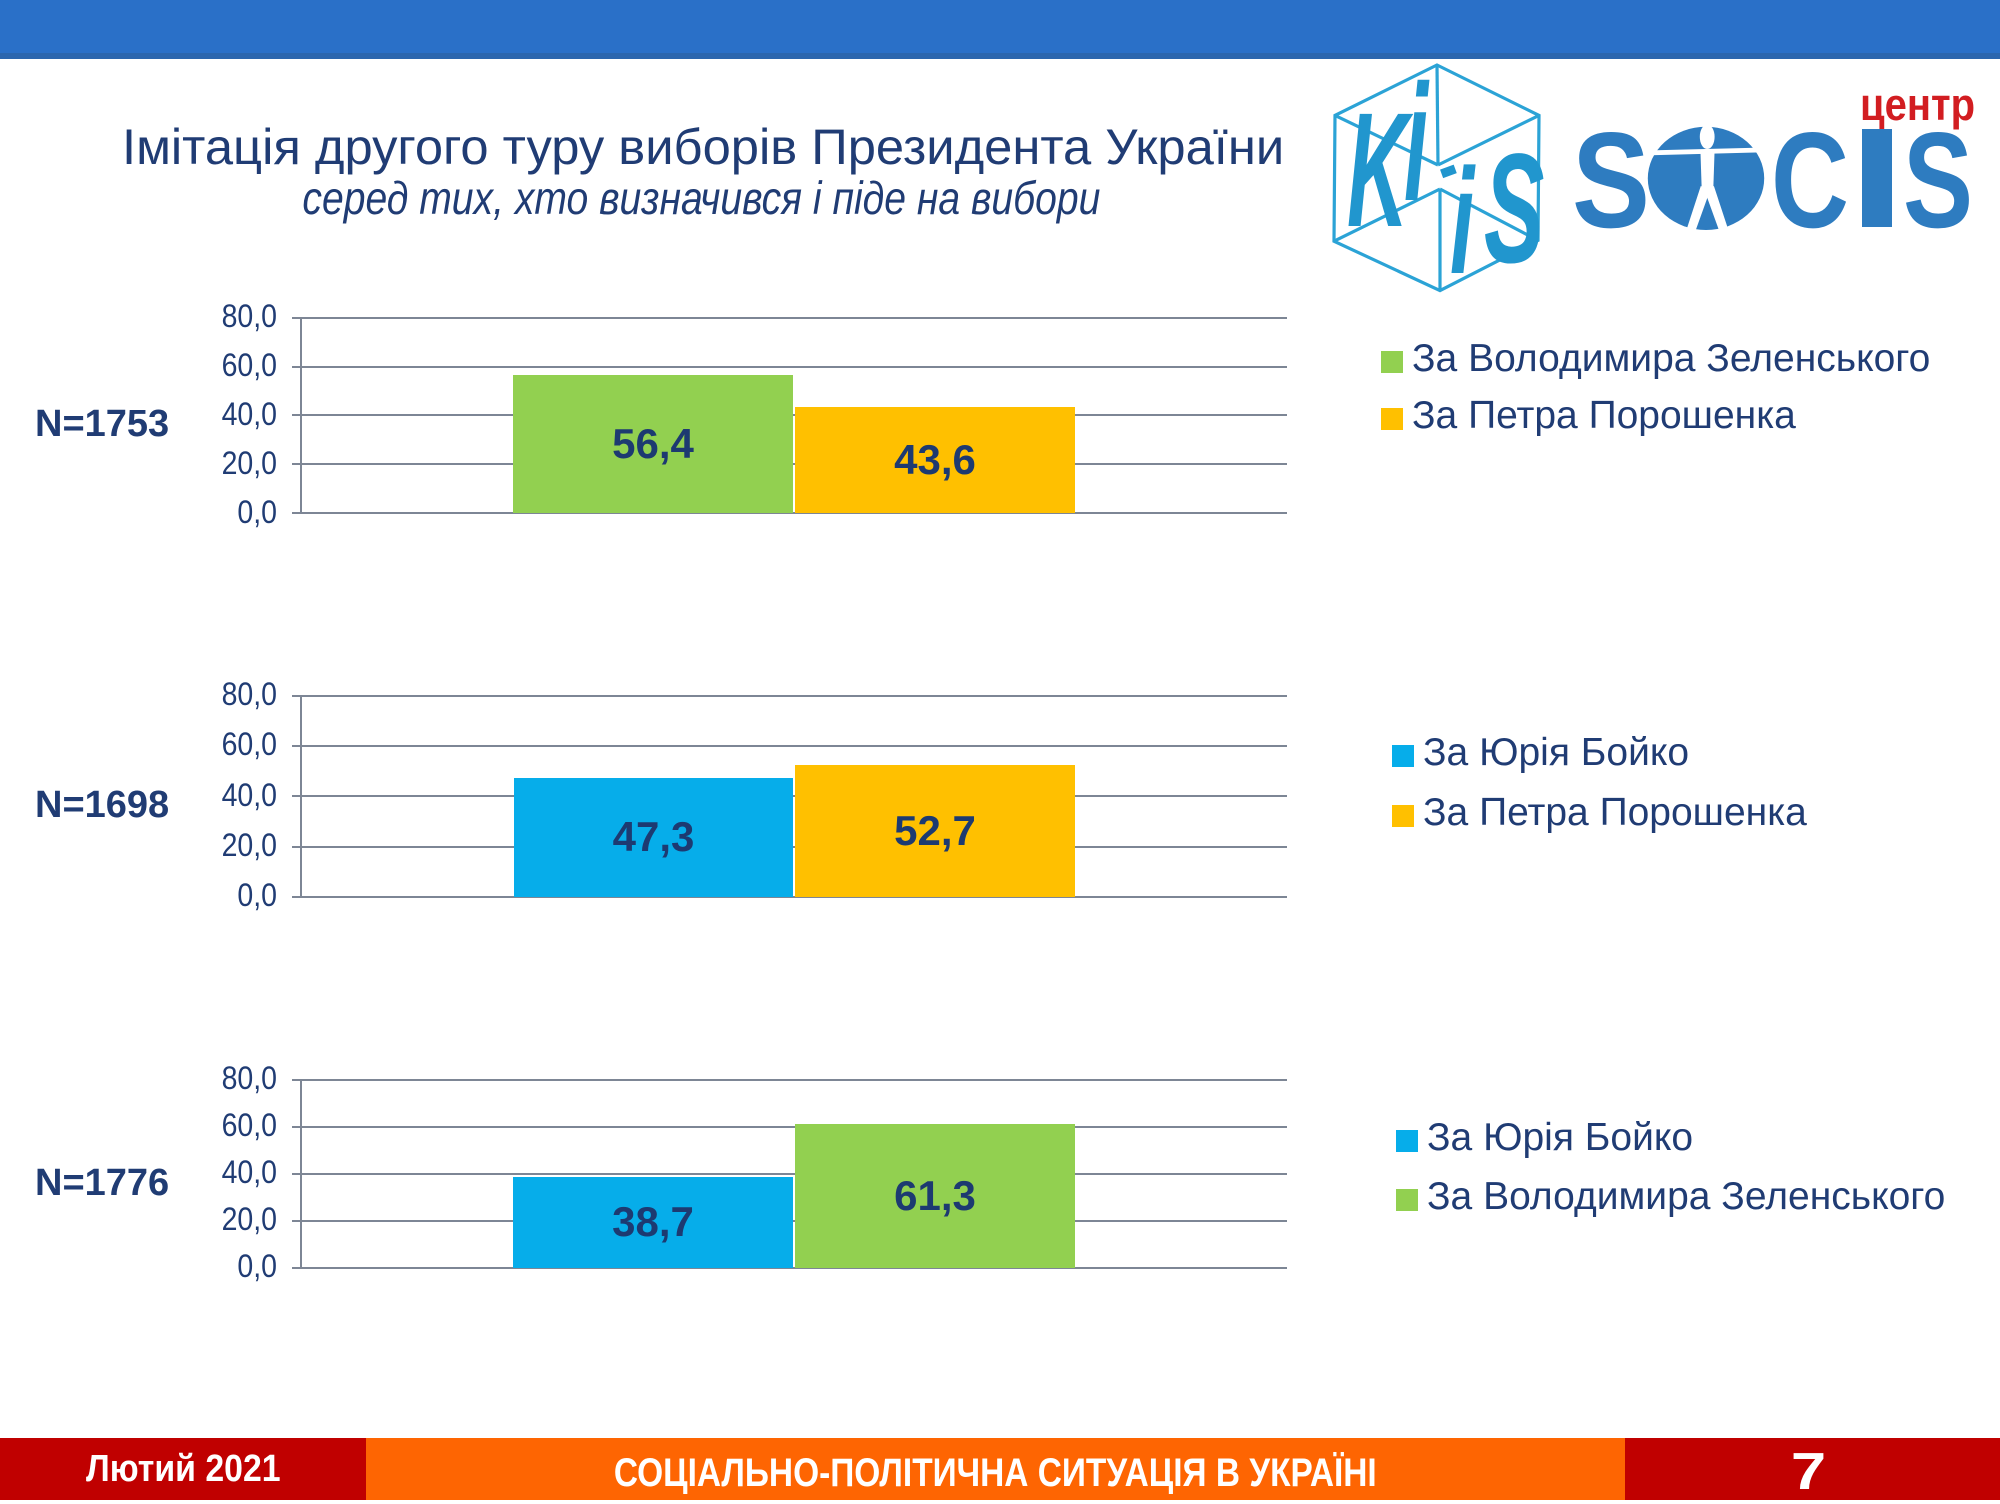  Describe the element at coordinates (1380, 169) in the screenshot. I see `svg-text: K` at that location.